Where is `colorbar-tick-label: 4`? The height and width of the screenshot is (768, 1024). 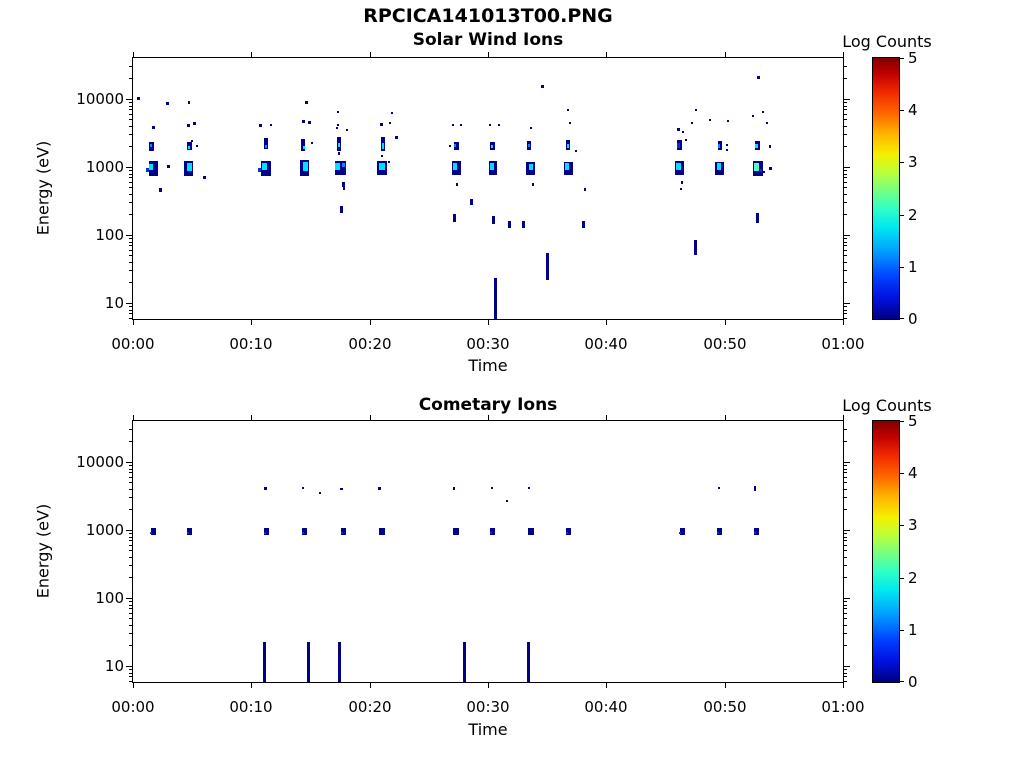
colorbar-tick-label: 4 is located at coordinates (913, 473).